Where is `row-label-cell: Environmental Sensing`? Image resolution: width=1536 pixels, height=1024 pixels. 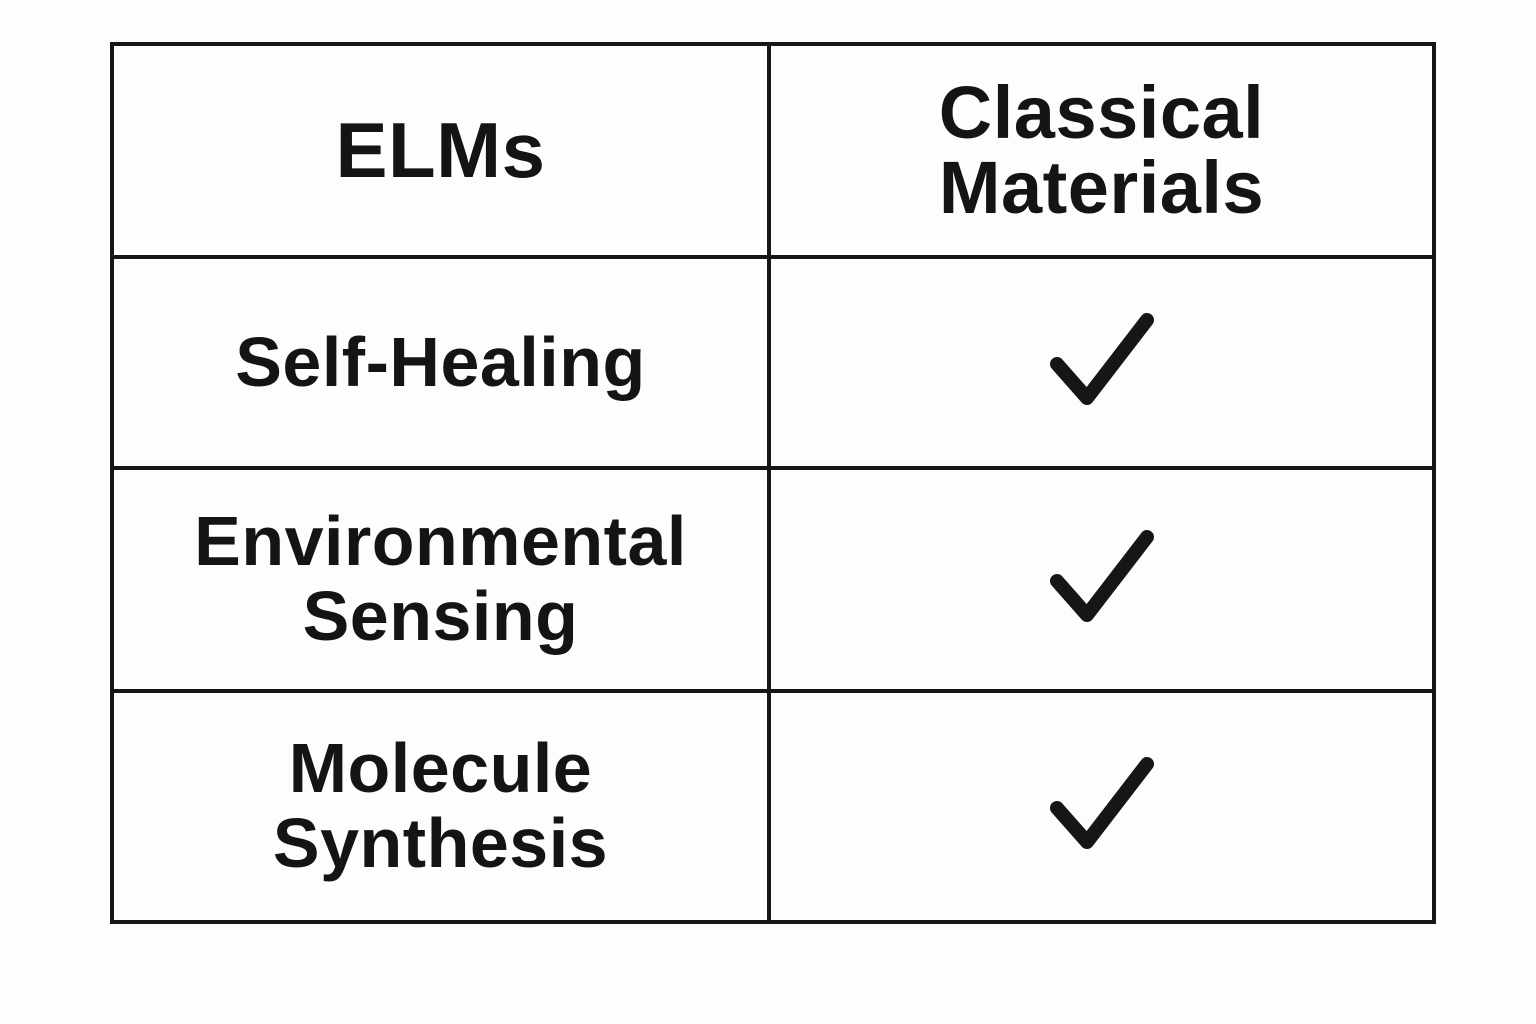 row-label-cell: Environmental Sensing is located at coordinates (440, 579).